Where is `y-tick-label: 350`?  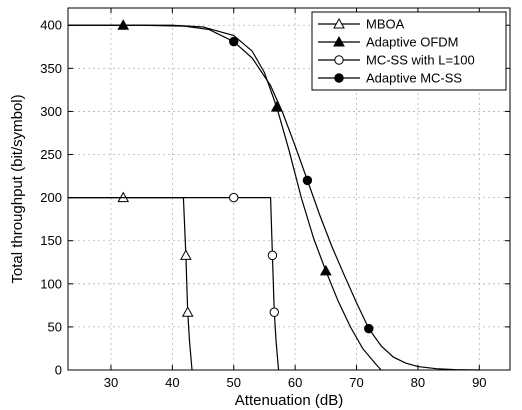
y-tick-label: 350 is located at coordinates (51, 68).